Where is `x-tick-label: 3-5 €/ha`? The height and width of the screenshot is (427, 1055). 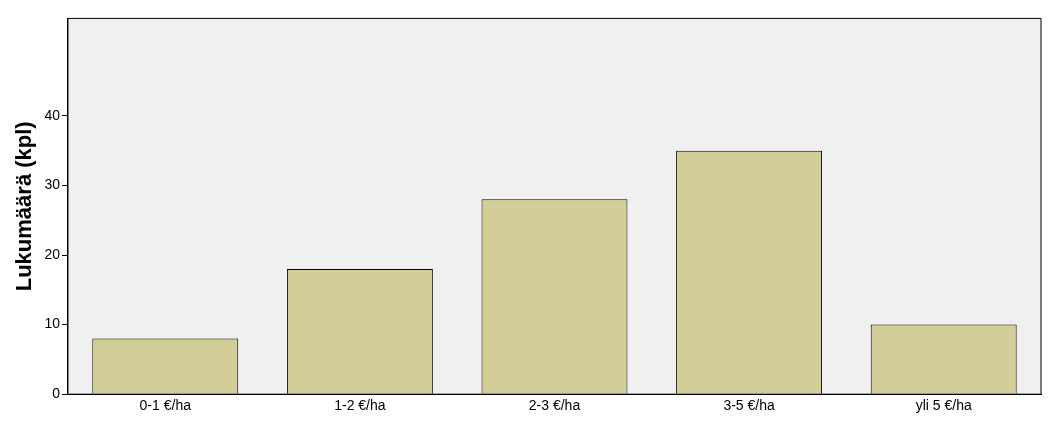
x-tick-label: 3-5 €/ha is located at coordinates (749, 405).